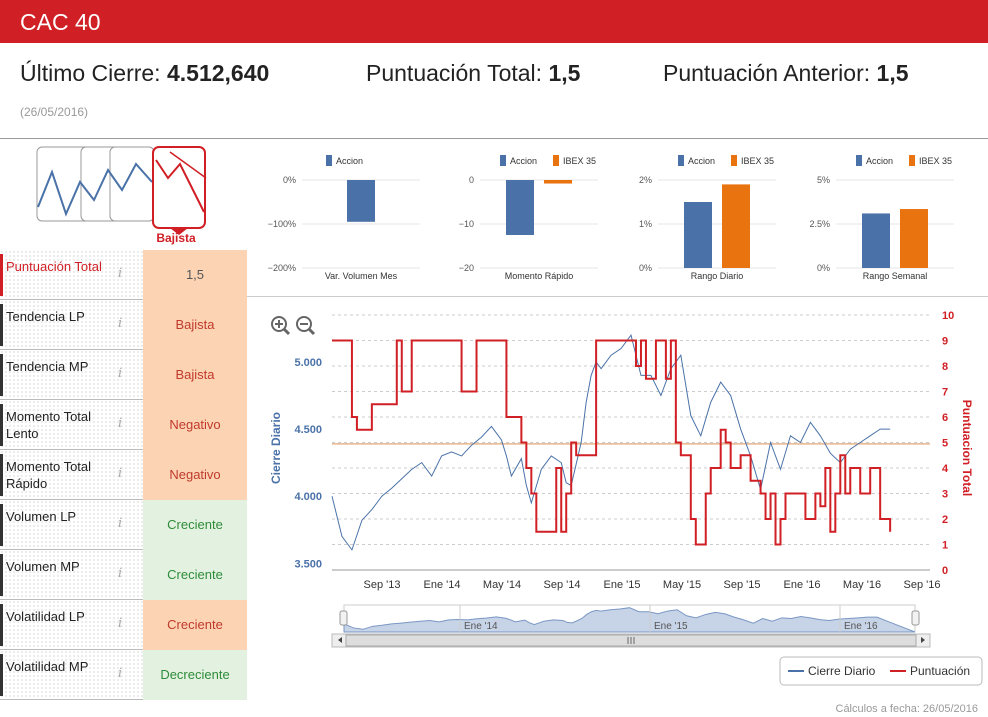  Describe the element at coordinates (281, 326) in the screenshot. I see `zoom-in-button` at that location.